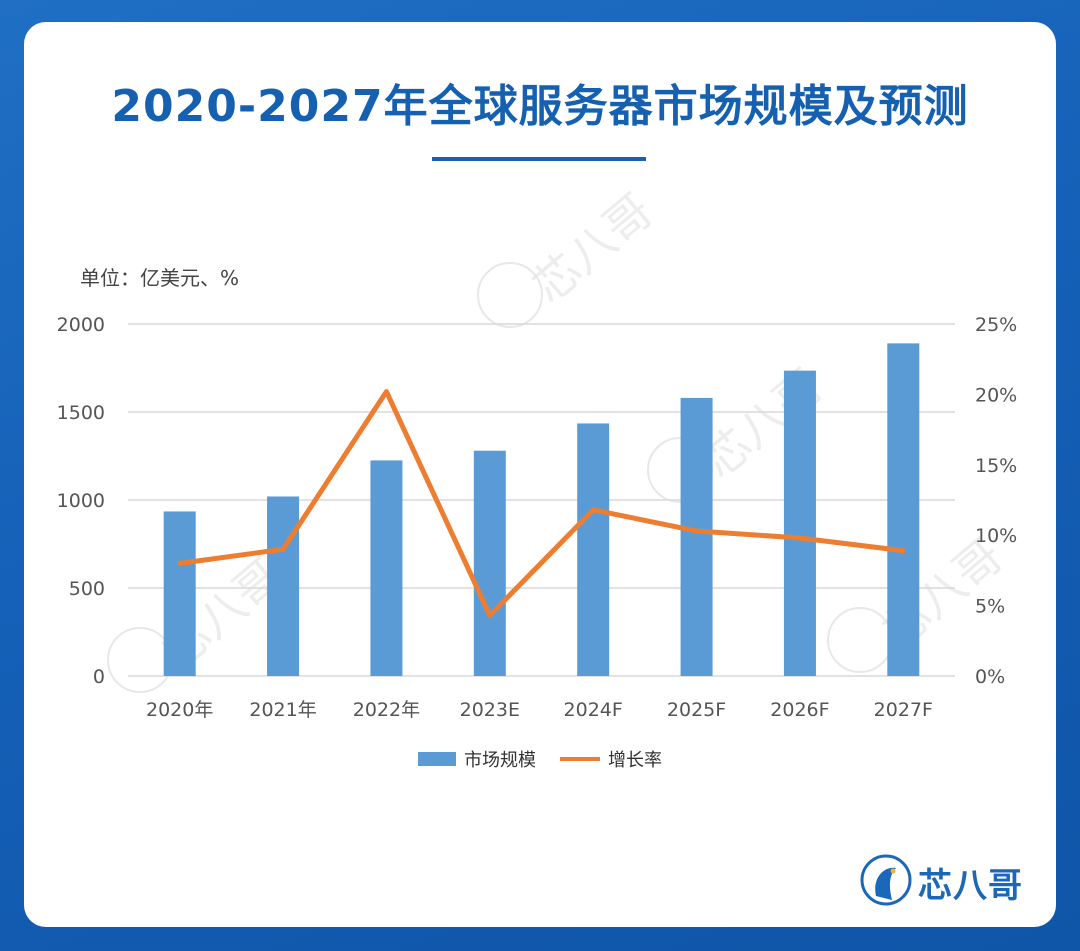 The width and height of the screenshot is (1080, 951). What do you see at coordinates (437, 759) in the screenshot?
I see `legend-swatch-bar` at bounding box center [437, 759].